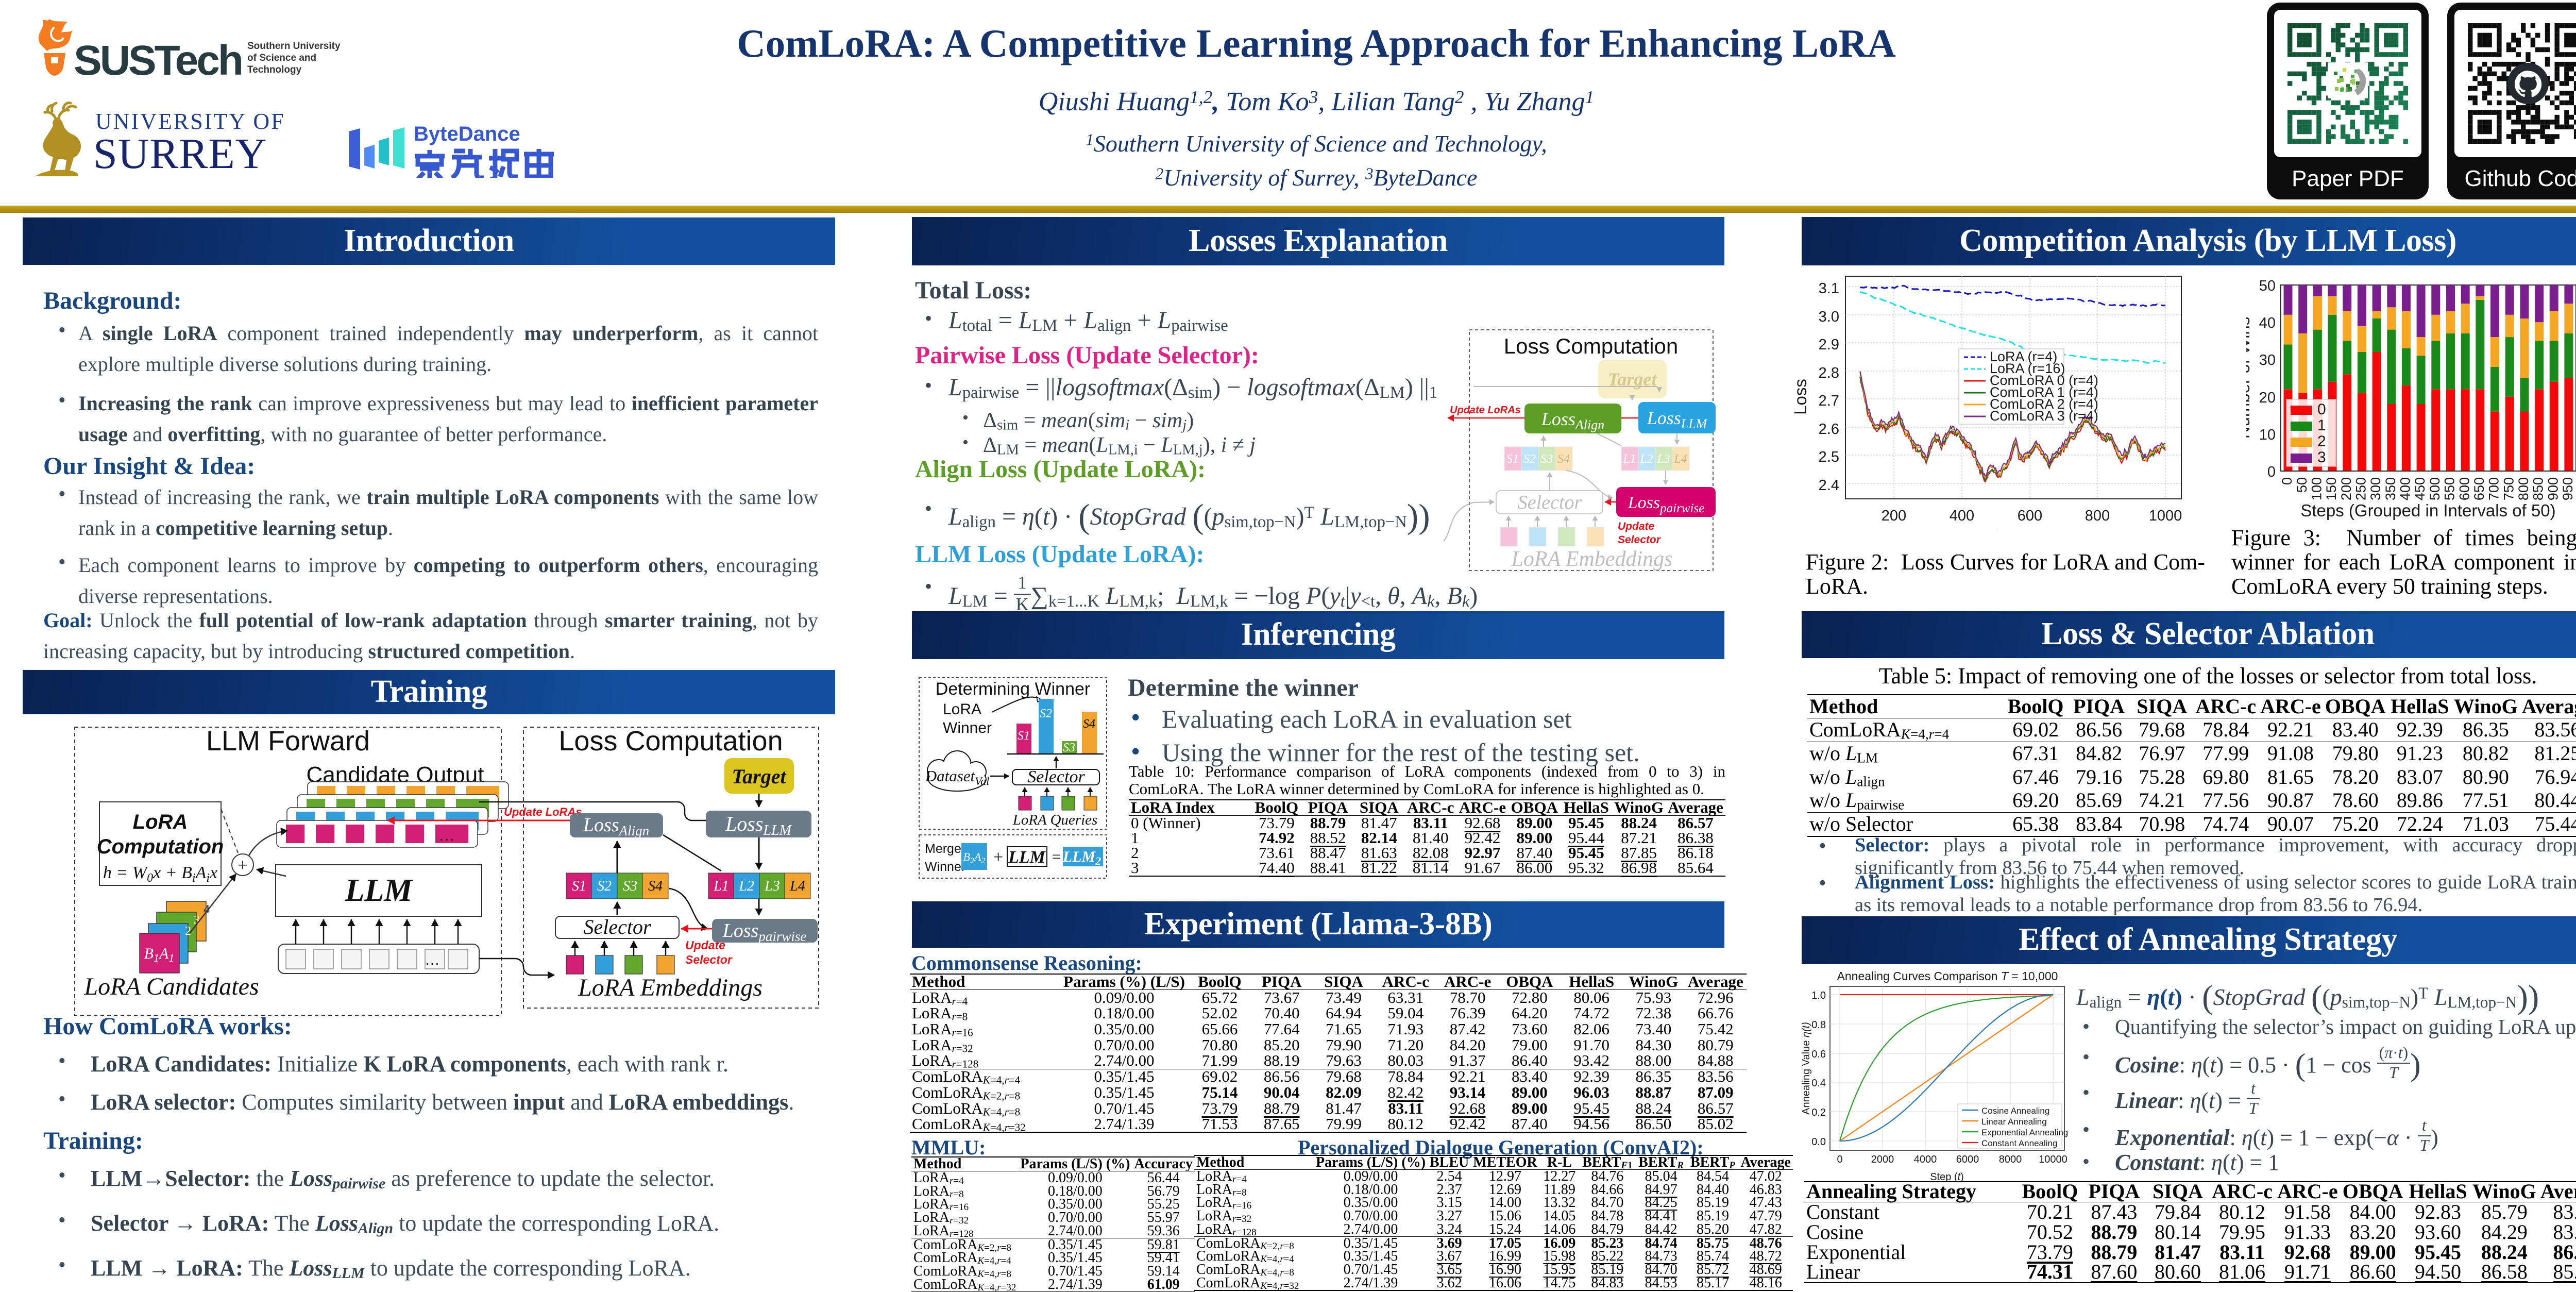  What do you see at coordinates (1829, 401) in the screenshot?
I see `svg-text: 2.7` at bounding box center [1829, 401].